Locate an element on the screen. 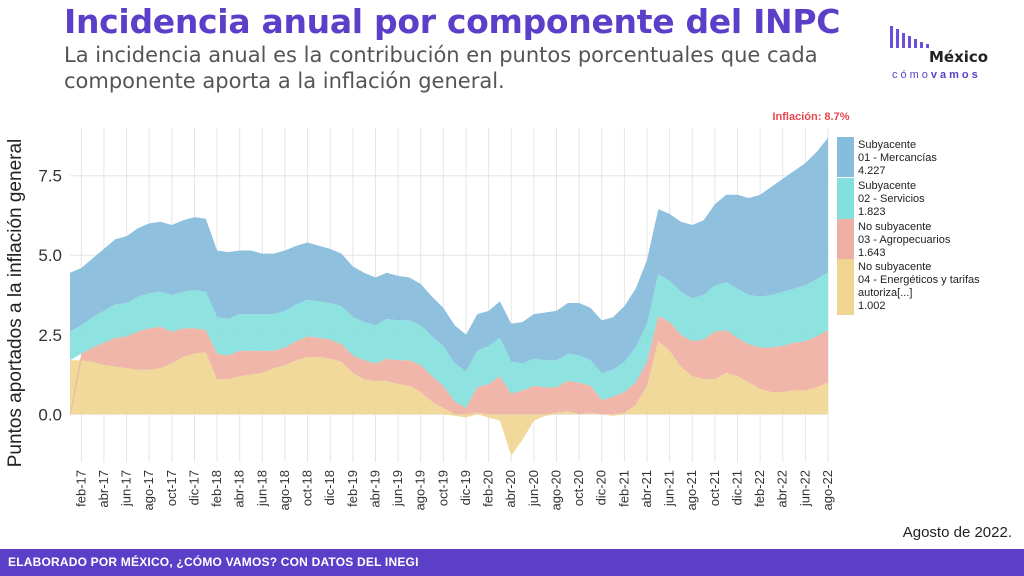  logo: México cómovamos is located at coordinates (948, 53).